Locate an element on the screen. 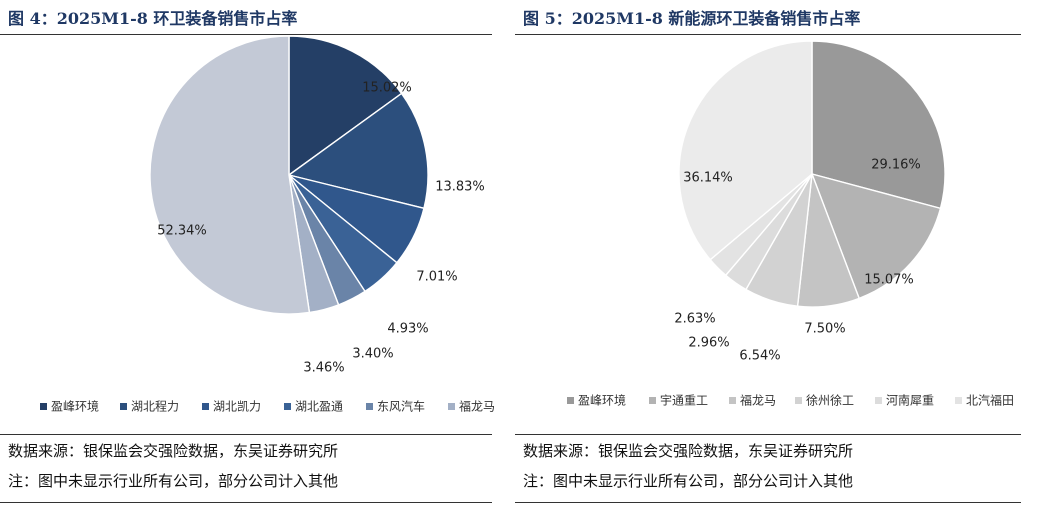 The image size is (1039, 508). data-label: 29.16% is located at coordinates (896, 165).